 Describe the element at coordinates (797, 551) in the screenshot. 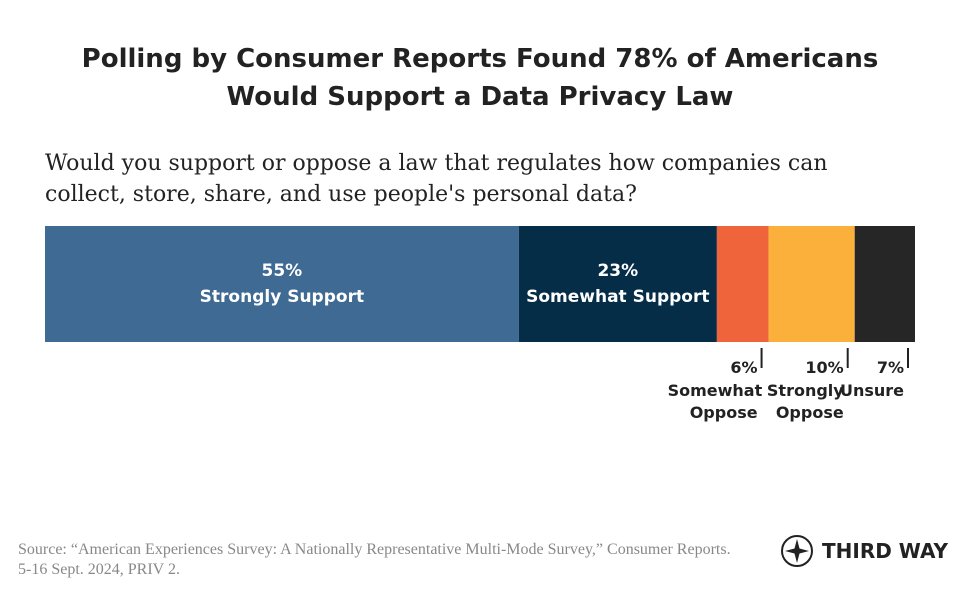

I see `logo-icon` at that location.